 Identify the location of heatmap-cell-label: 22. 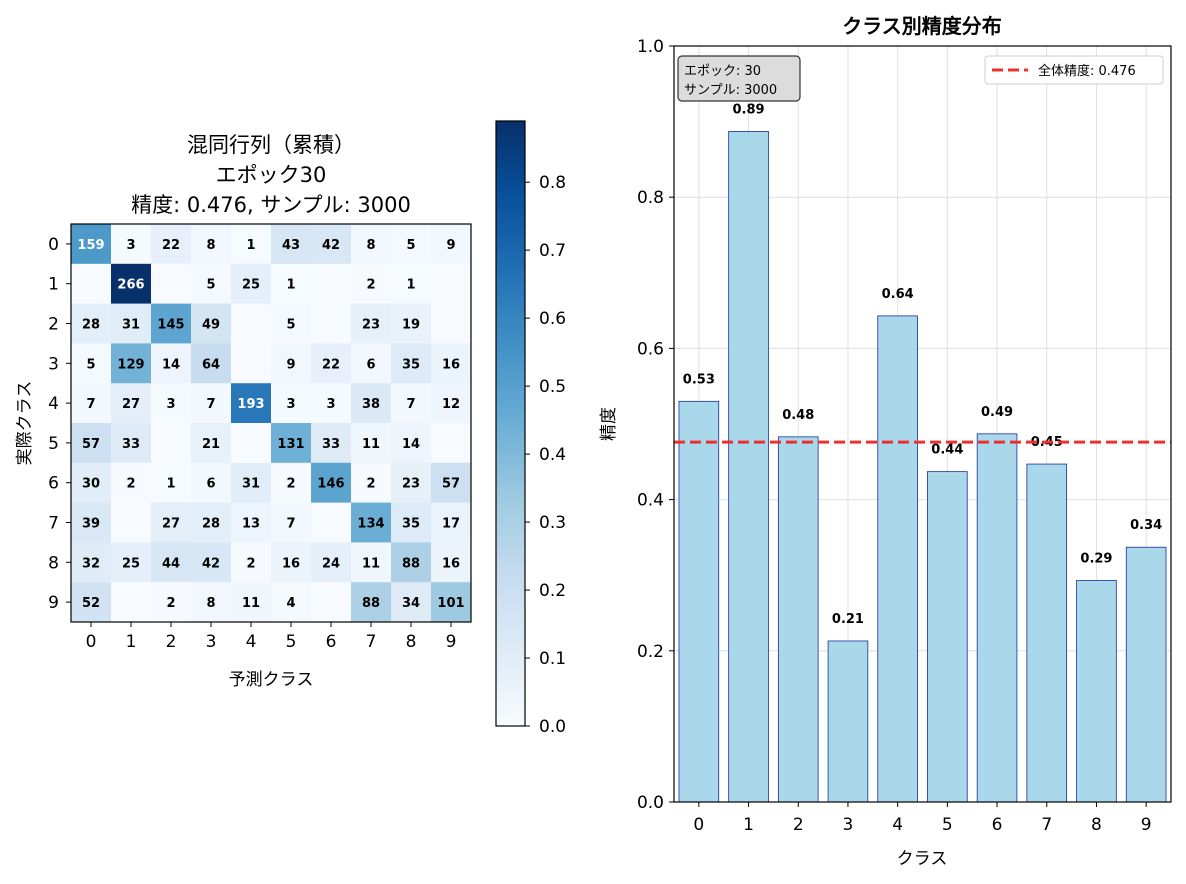
(171, 245).